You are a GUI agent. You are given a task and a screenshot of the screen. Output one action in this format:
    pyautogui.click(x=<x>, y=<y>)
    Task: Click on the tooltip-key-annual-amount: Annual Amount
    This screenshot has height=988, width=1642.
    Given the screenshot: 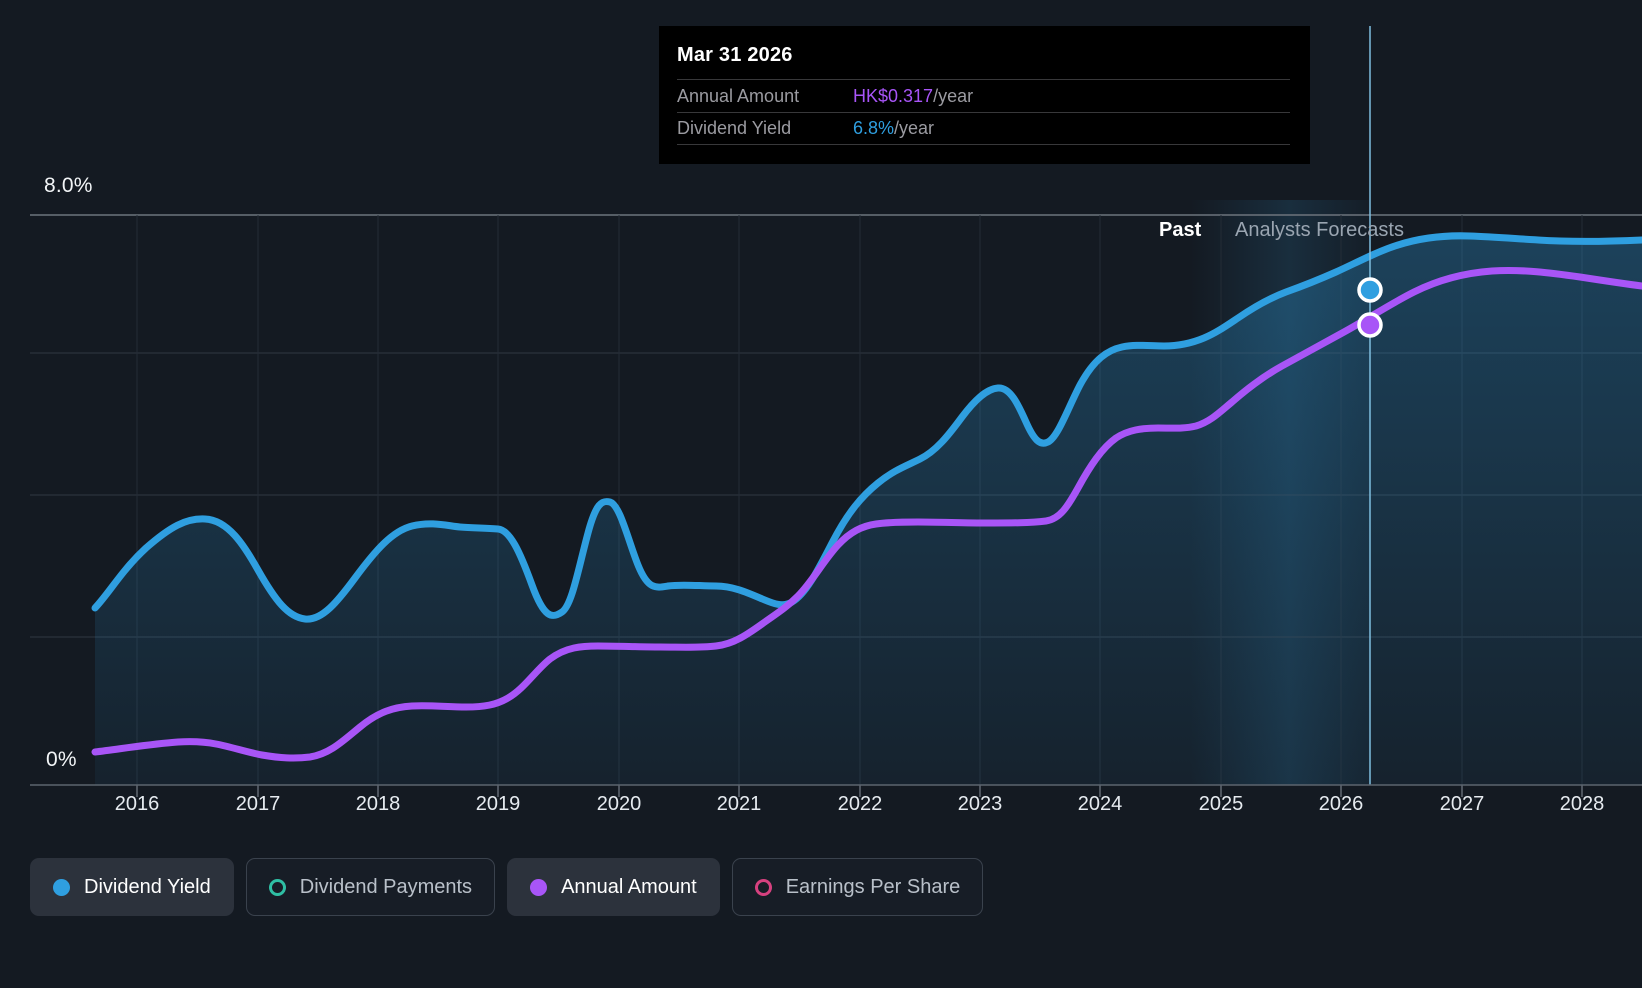 What is the action you would take?
    pyautogui.click(x=738, y=95)
    